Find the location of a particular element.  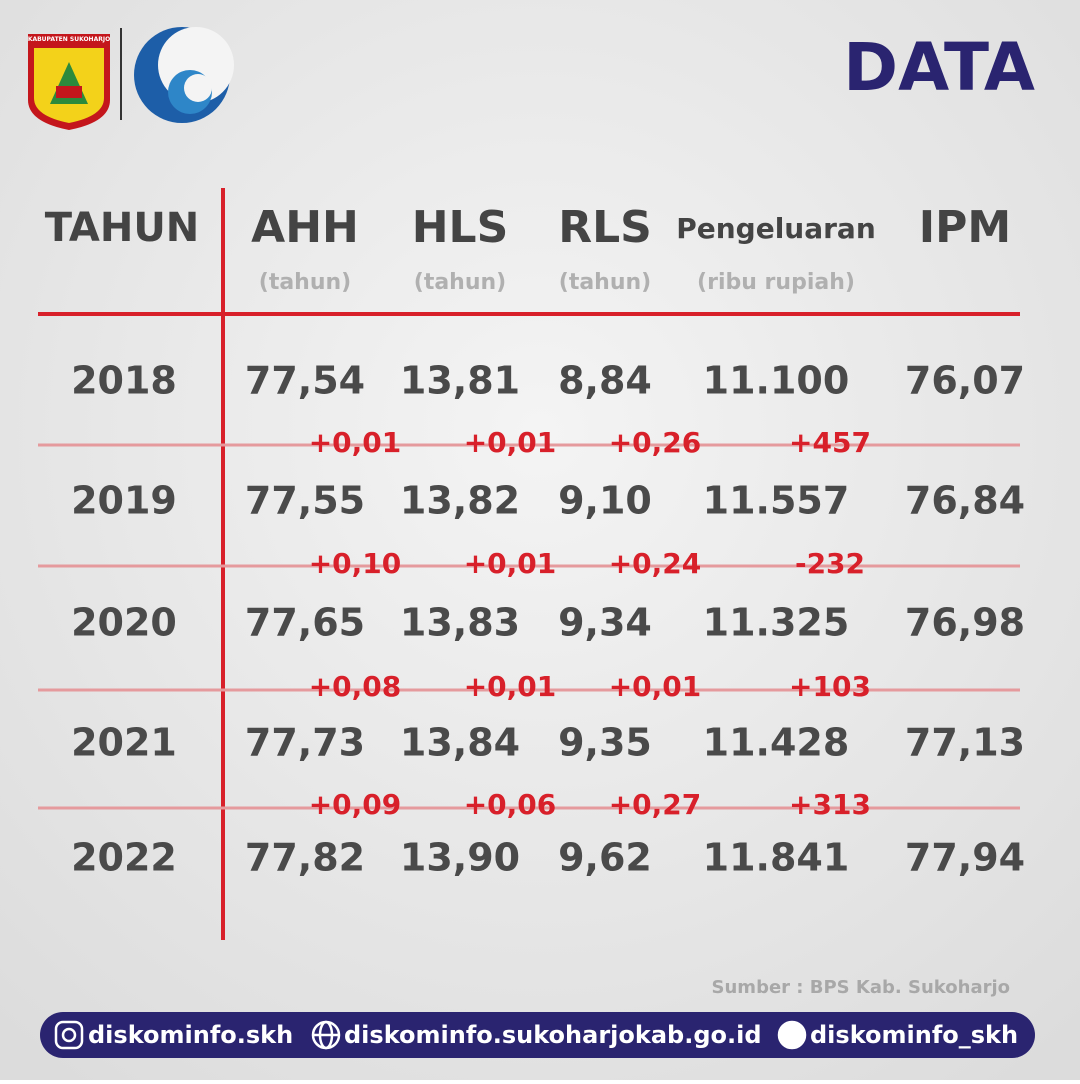

year: 2019 is located at coordinates (124, 501).